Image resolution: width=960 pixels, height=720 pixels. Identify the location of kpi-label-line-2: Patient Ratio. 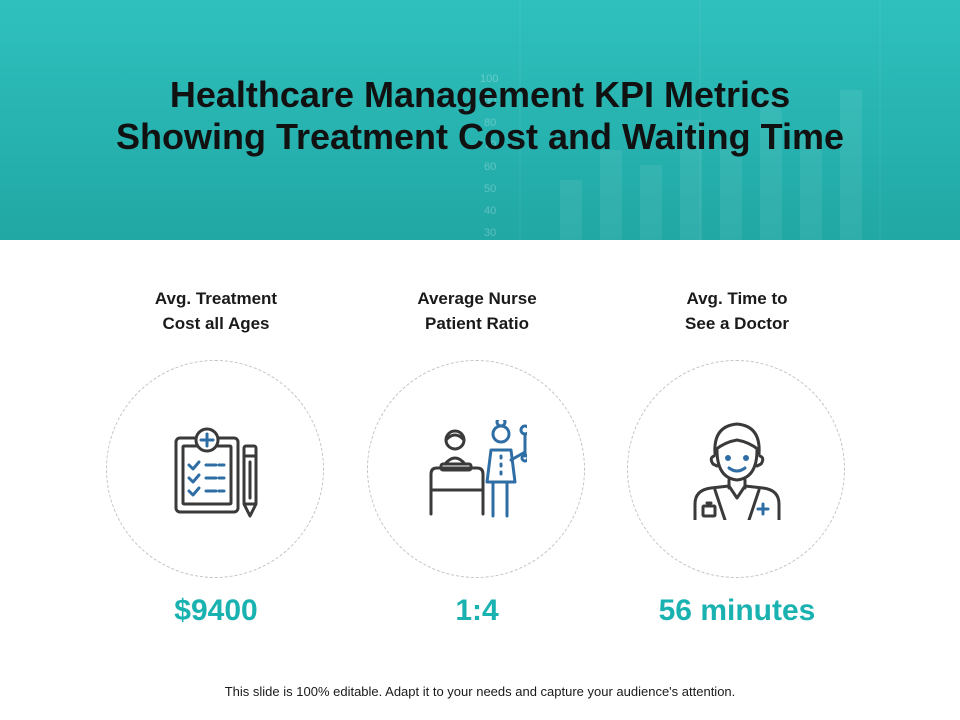
(477, 323).